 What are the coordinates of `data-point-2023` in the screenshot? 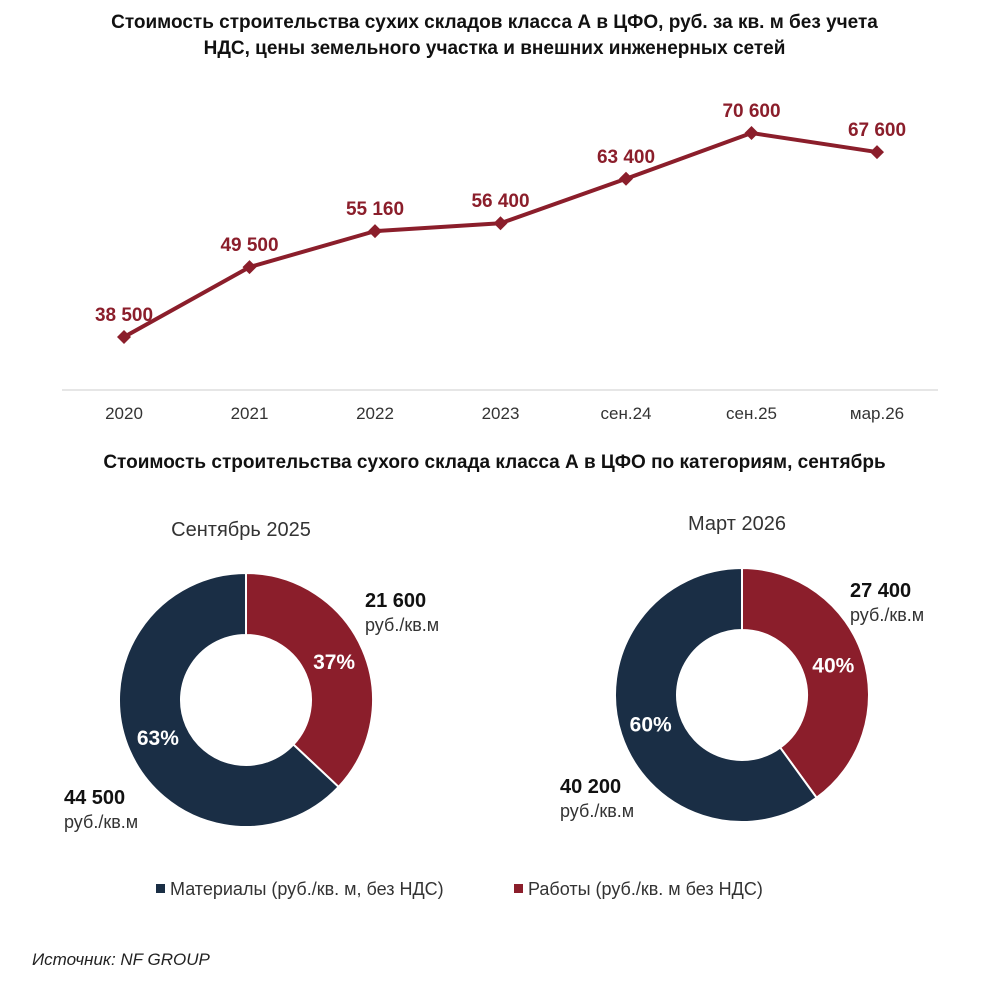 It's located at (500, 223).